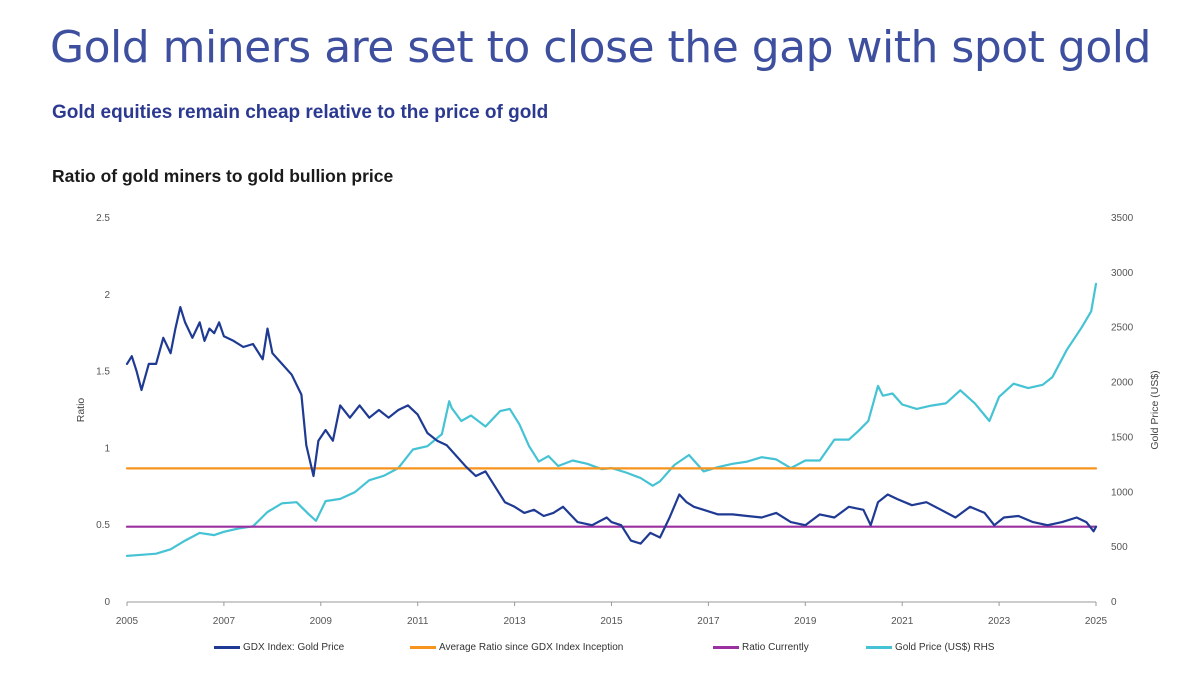 This screenshot has width=1200, height=675. I want to click on y2-tick-label: 1500, so click(1122, 437).